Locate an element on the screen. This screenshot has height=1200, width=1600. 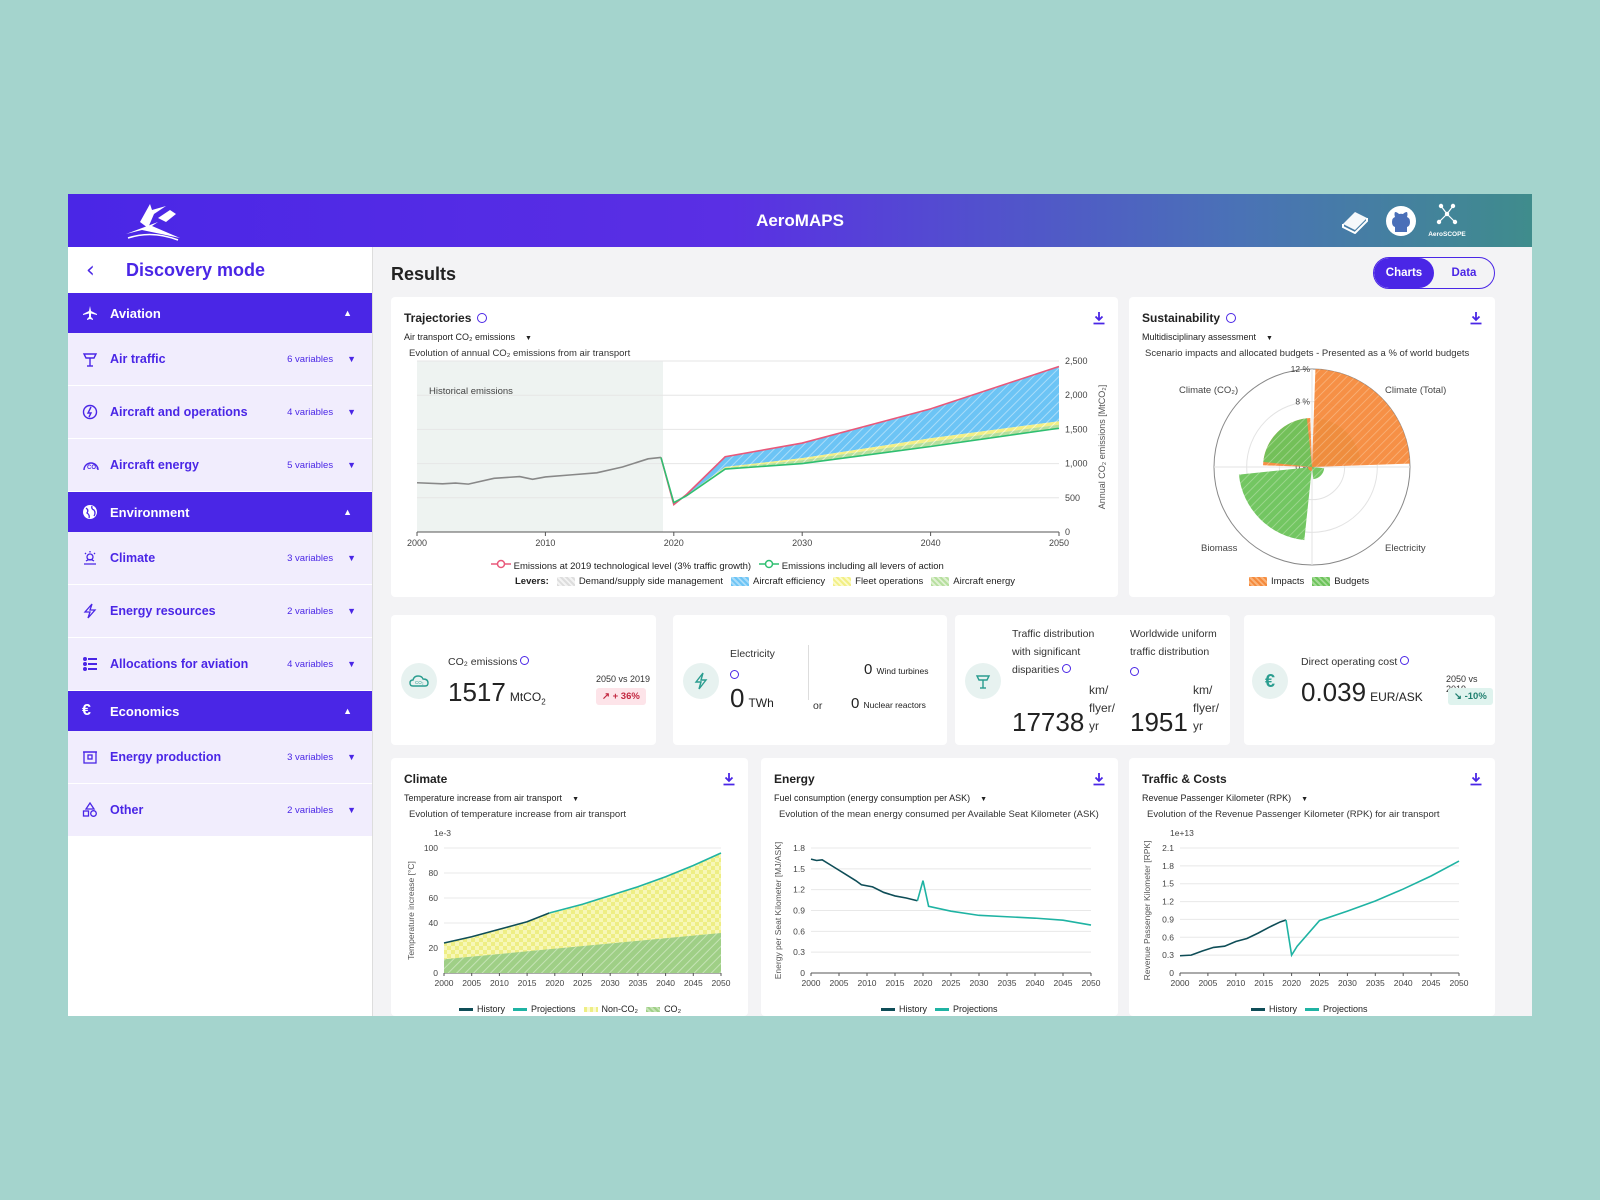
chart-selector: Revenue Passenger Kilometer (RPK) ▼ is located at coordinates (1225, 798).